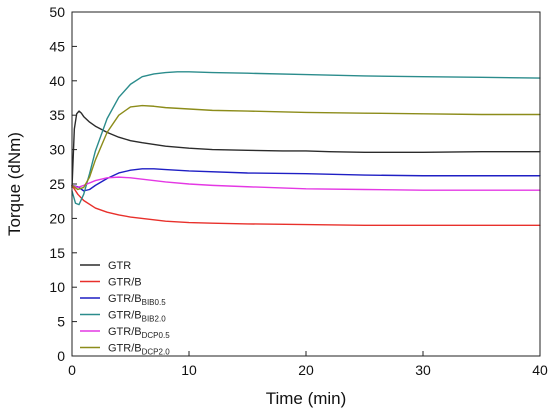  What do you see at coordinates (72, 370) in the screenshot?
I see `x-tick-label: 0` at bounding box center [72, 370].